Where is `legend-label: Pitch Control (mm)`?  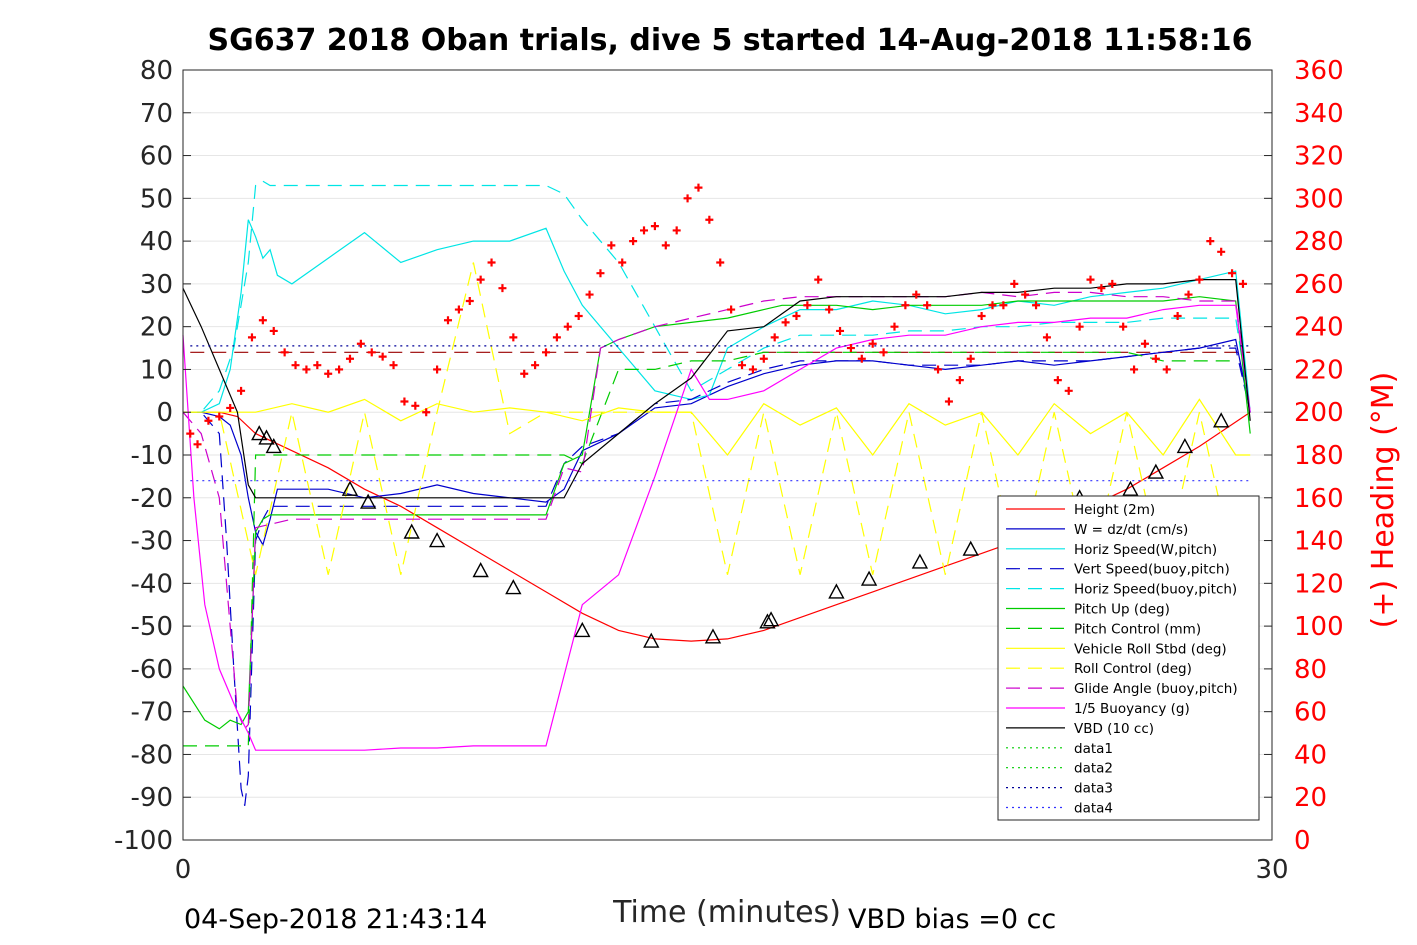
legend-label: Pitch Control (mm) is located at coordinates (1137, 629).